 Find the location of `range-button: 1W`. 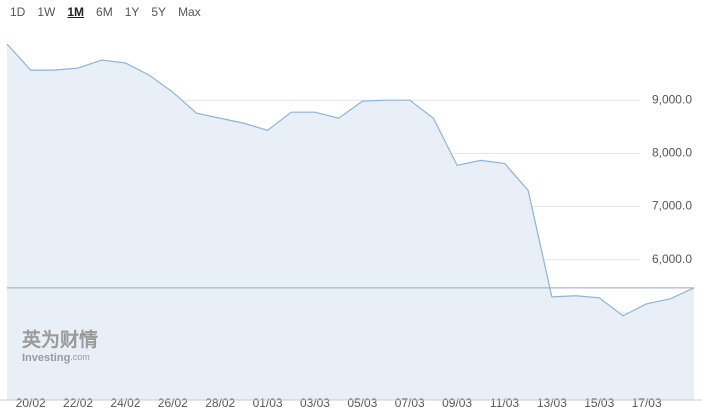

range-button: 1W is located at coordinates (46, 12).